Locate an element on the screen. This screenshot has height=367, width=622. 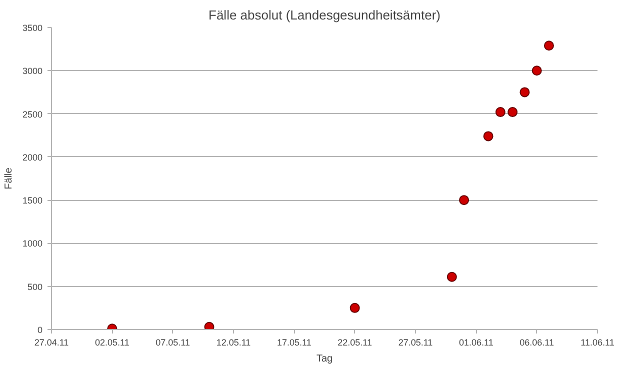
x-tick-label: 27.05.11 is located at coordinates (415, 343).